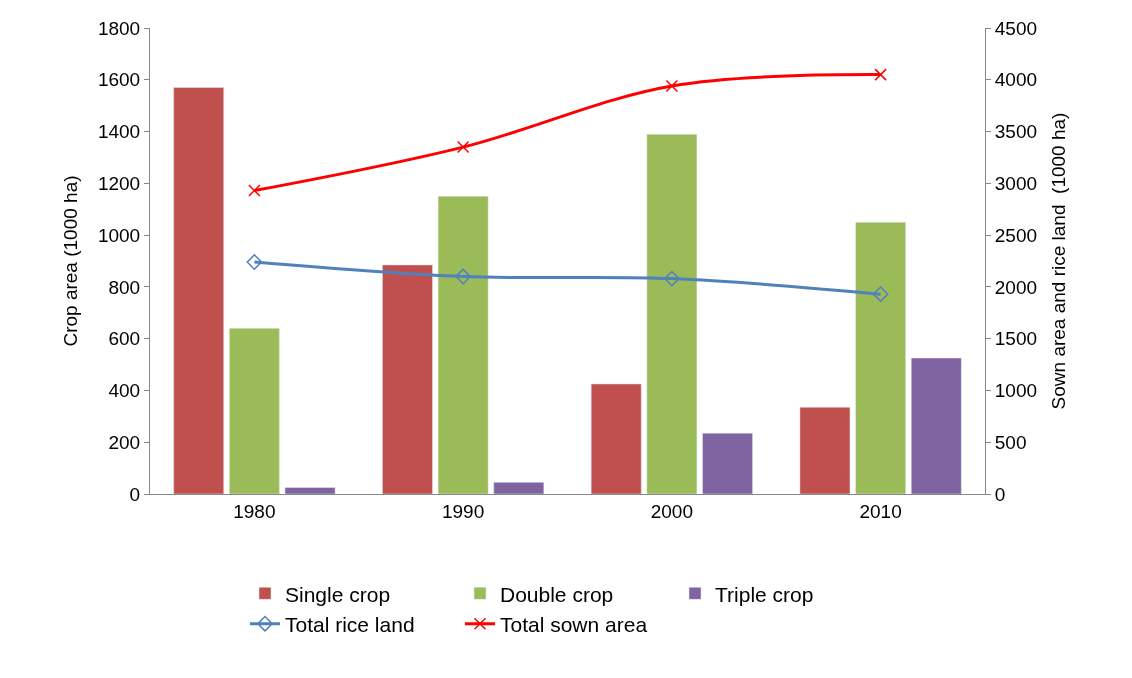  I want to click on y2-tick-label: 2500, so click(1016, 235).